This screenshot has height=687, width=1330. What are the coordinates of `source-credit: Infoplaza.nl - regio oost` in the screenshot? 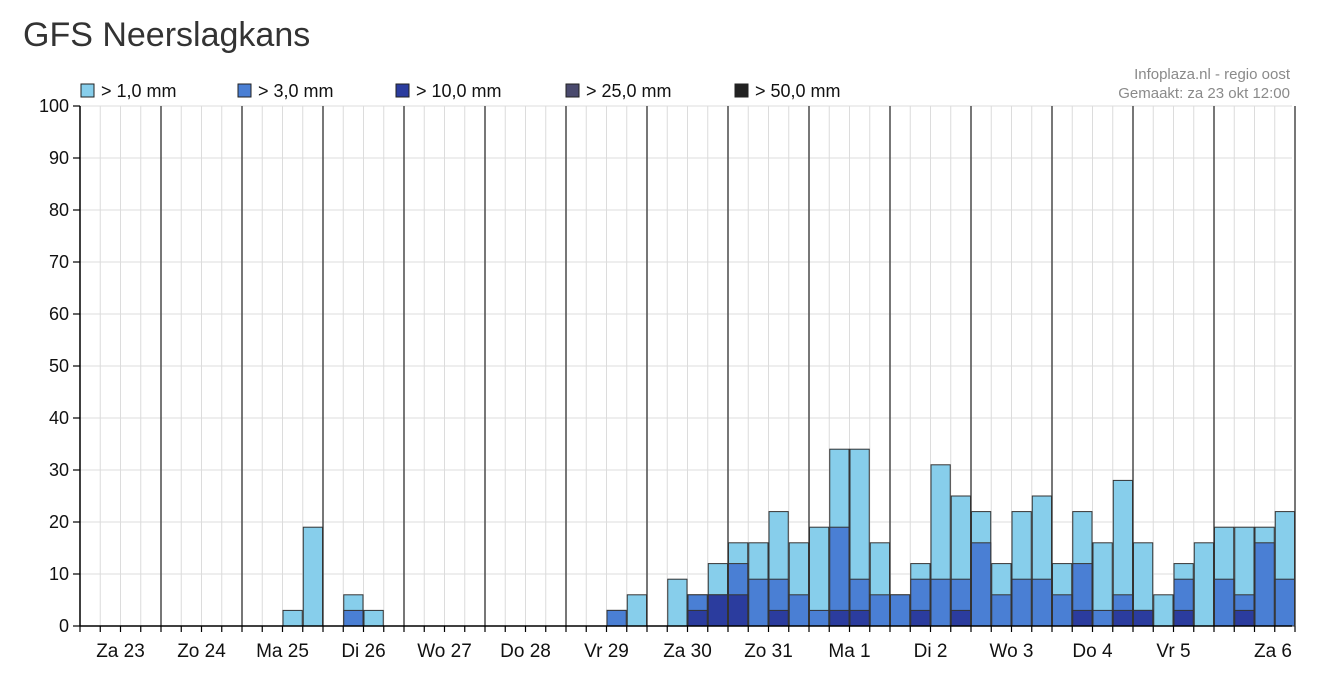 It's located at (1212, 74).